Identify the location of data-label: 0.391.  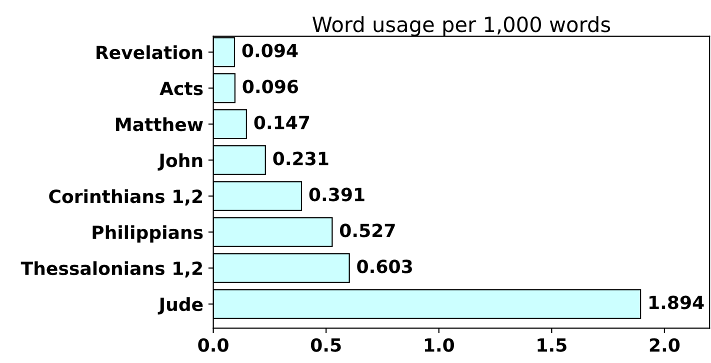
(336, 195).